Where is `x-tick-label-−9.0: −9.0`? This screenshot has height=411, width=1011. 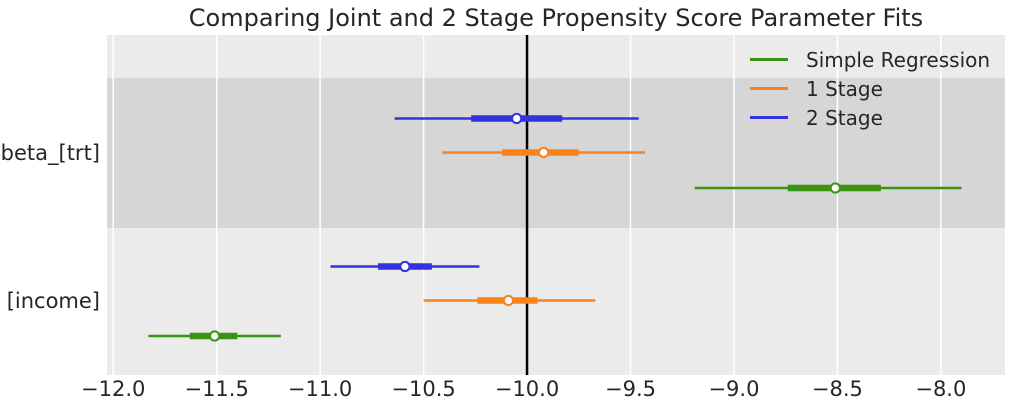 x-tick-label-−9.0: −9.0 is located at coordinates (734, 389).